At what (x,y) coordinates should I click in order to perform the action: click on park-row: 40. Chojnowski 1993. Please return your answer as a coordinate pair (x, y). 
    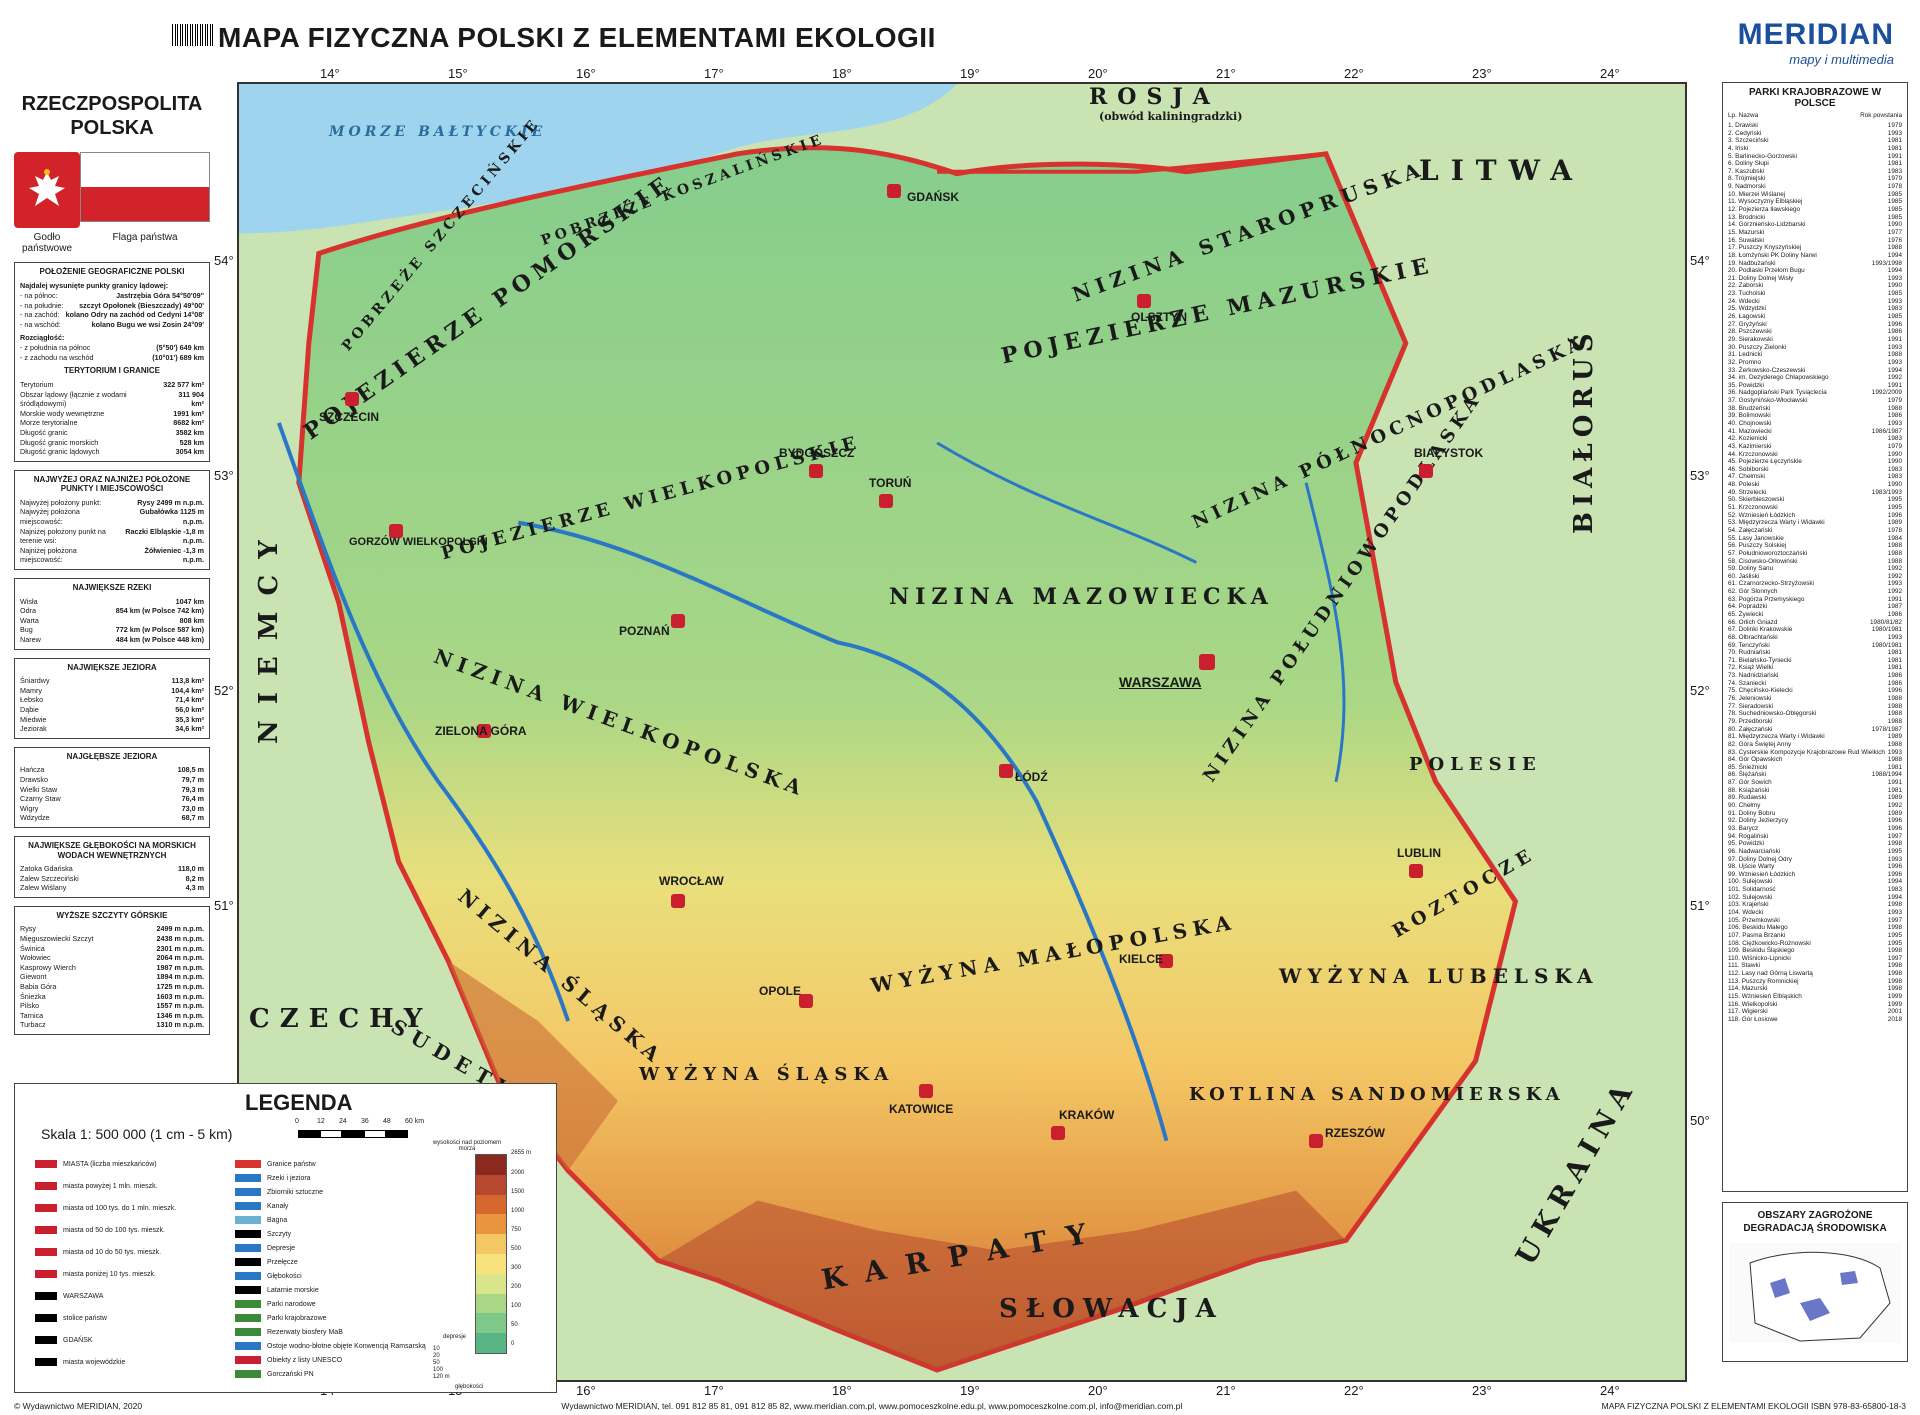
    Looking at the image, I should click on (1815, 424).